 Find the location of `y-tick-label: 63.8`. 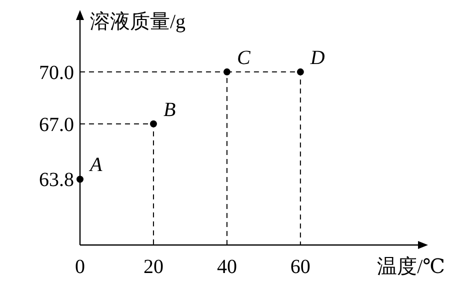

y-tick-label: 63.8 is located at coordinates (56, 180).